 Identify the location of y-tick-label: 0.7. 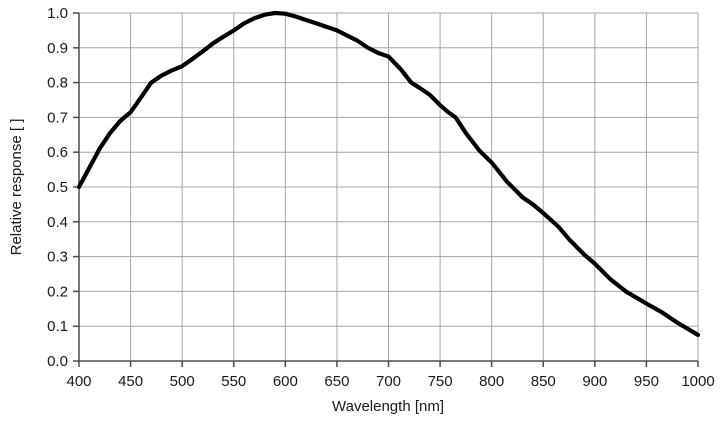
(57, 117).